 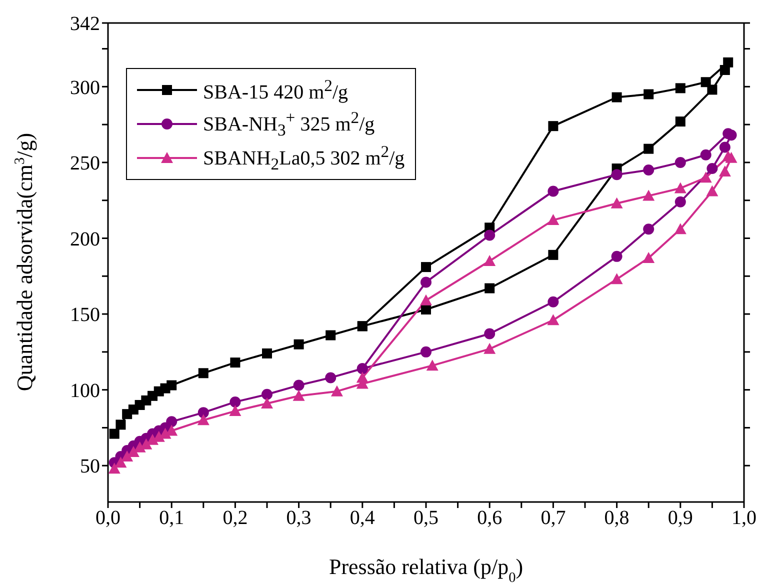 I want to click on x-tick-label: 0,2, so click(x=235, y=518).